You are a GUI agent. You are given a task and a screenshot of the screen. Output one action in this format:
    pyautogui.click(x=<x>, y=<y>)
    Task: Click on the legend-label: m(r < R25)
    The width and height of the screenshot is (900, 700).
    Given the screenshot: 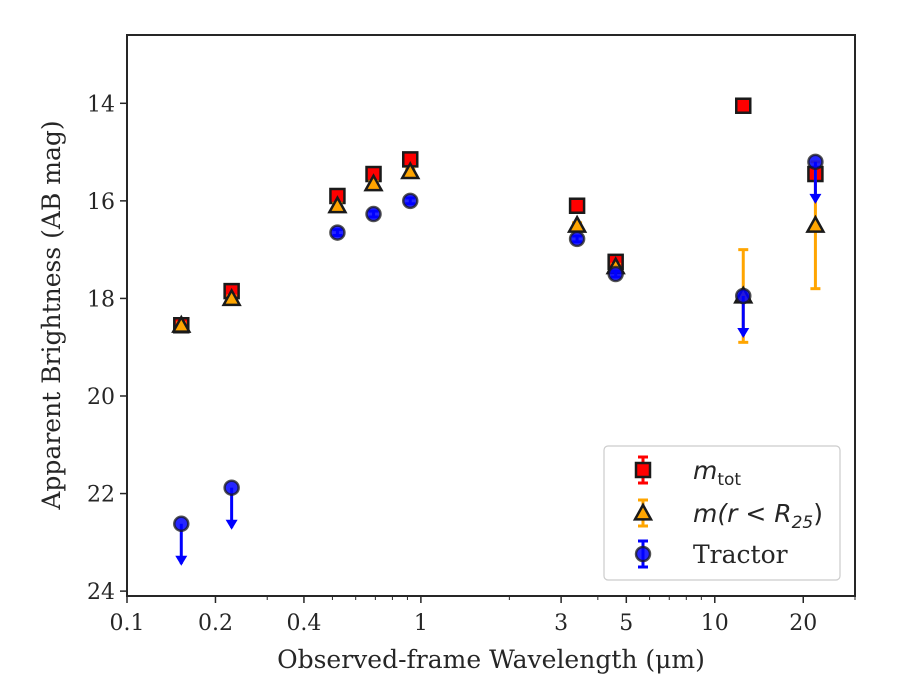 What is the action you would take?
    pyautogui.click(x=758, y=516)
    